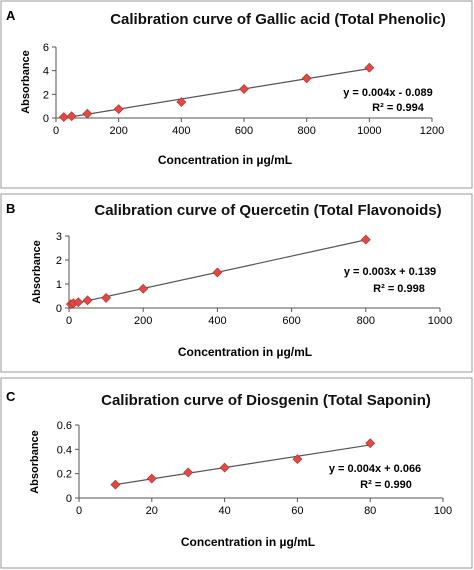 This screenshot has height=570, width=474. Describe the element at coordinates (399, 289) in the screenshot. I see `r-squared-label: R² = 0.998` at that location.